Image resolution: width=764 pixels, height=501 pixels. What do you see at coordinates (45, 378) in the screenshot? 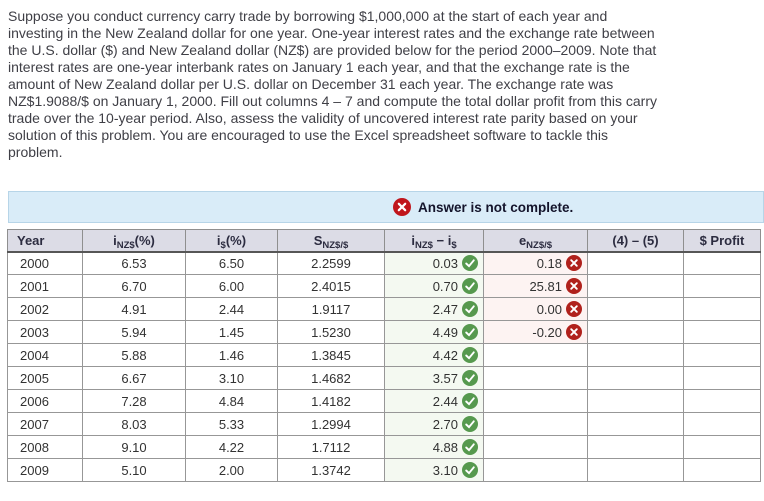
I see `cell-year: 2005` at bounding box center [45, 378].